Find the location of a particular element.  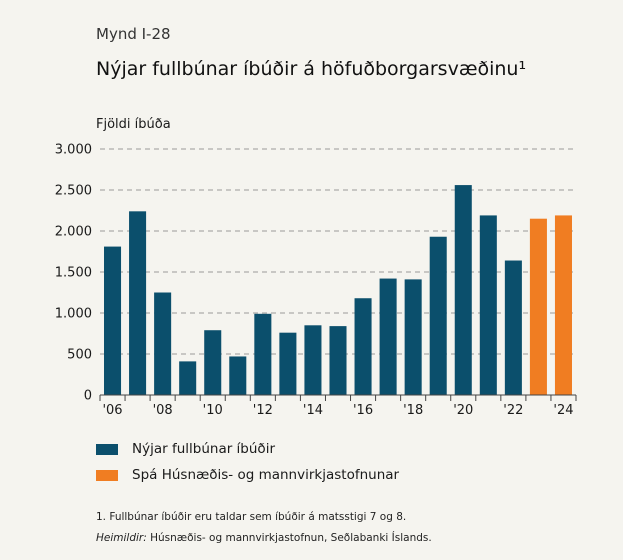

y-tick-label: 0 is located at coordinates (88, 396).